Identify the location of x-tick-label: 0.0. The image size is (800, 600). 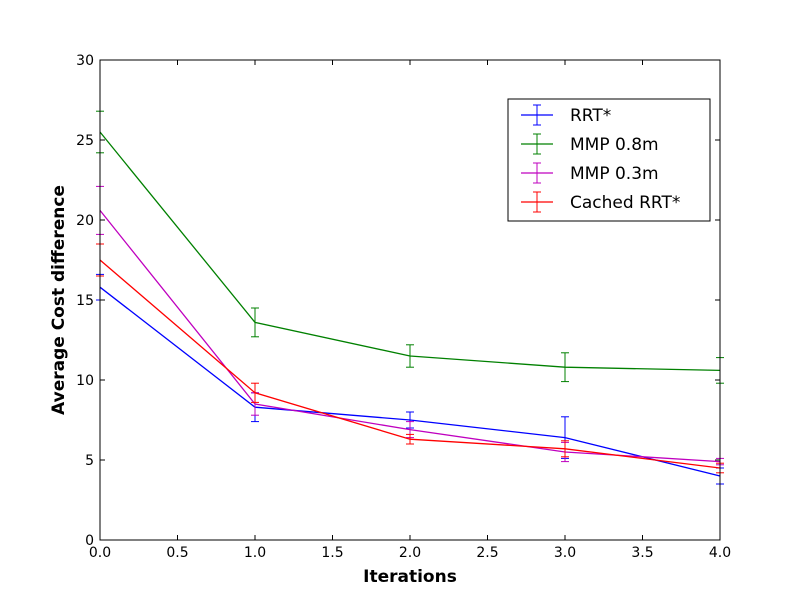
(100, 553).